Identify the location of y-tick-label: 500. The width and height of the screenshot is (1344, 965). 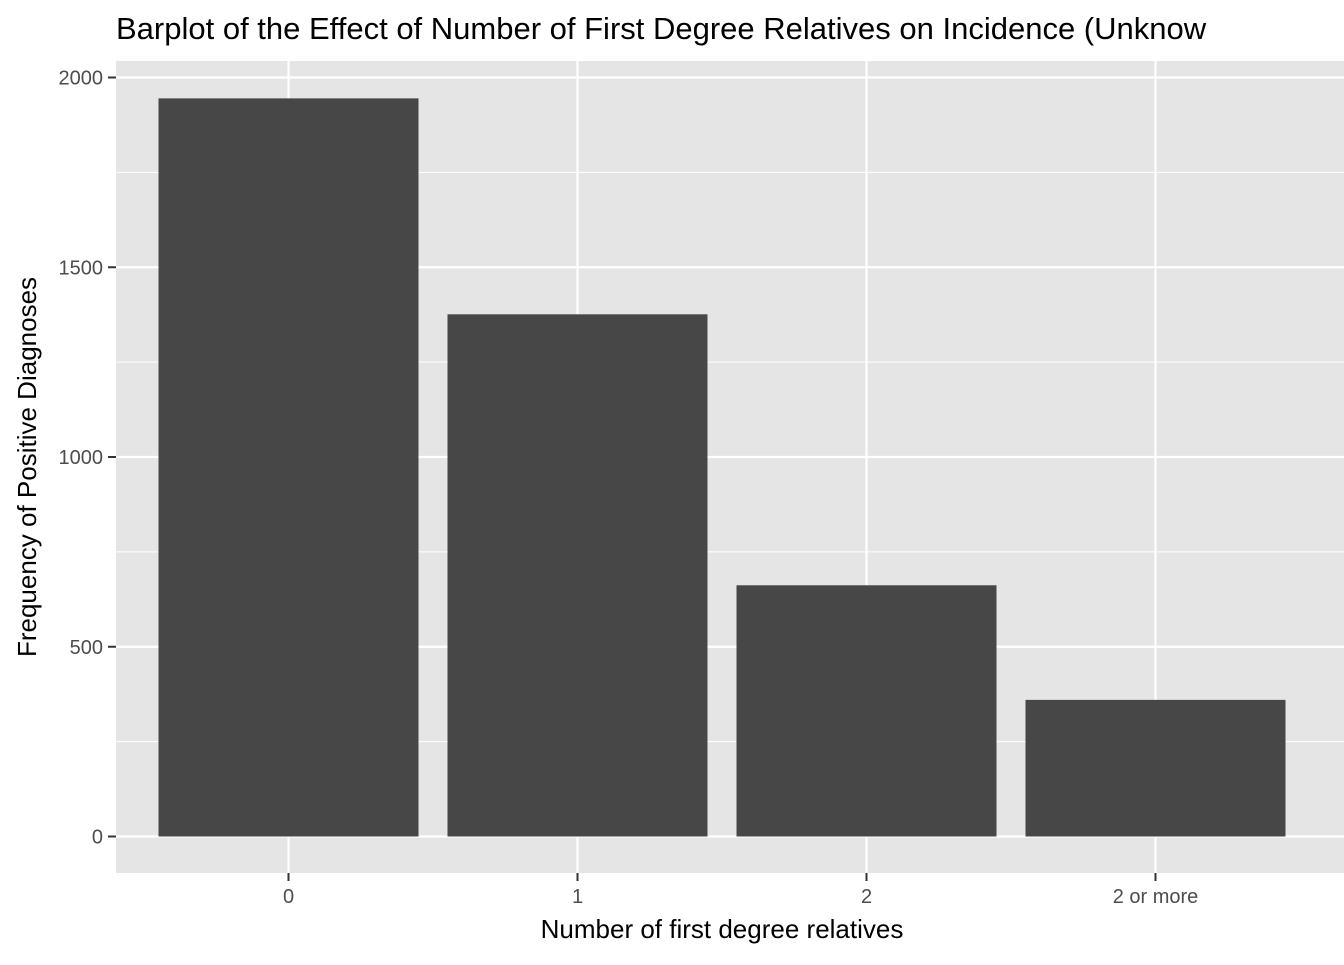
(86, 648).